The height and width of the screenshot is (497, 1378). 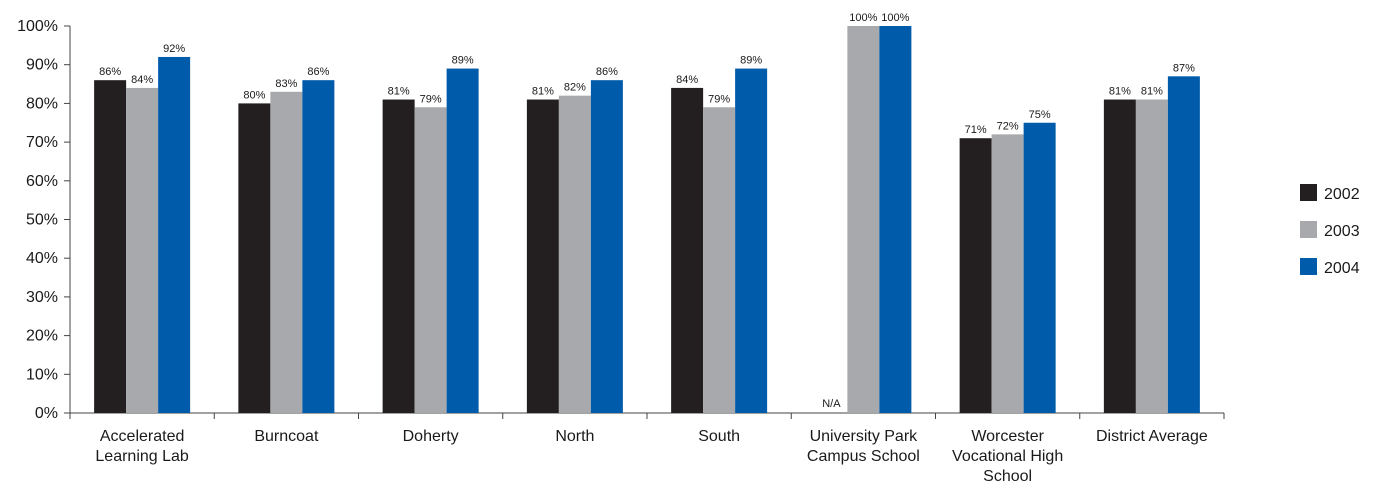 I want to click on y-axis: 0% 10% 20% 30% 40% 50% 60% 70% 80% 90% 100%, so click(x=44, y=220).